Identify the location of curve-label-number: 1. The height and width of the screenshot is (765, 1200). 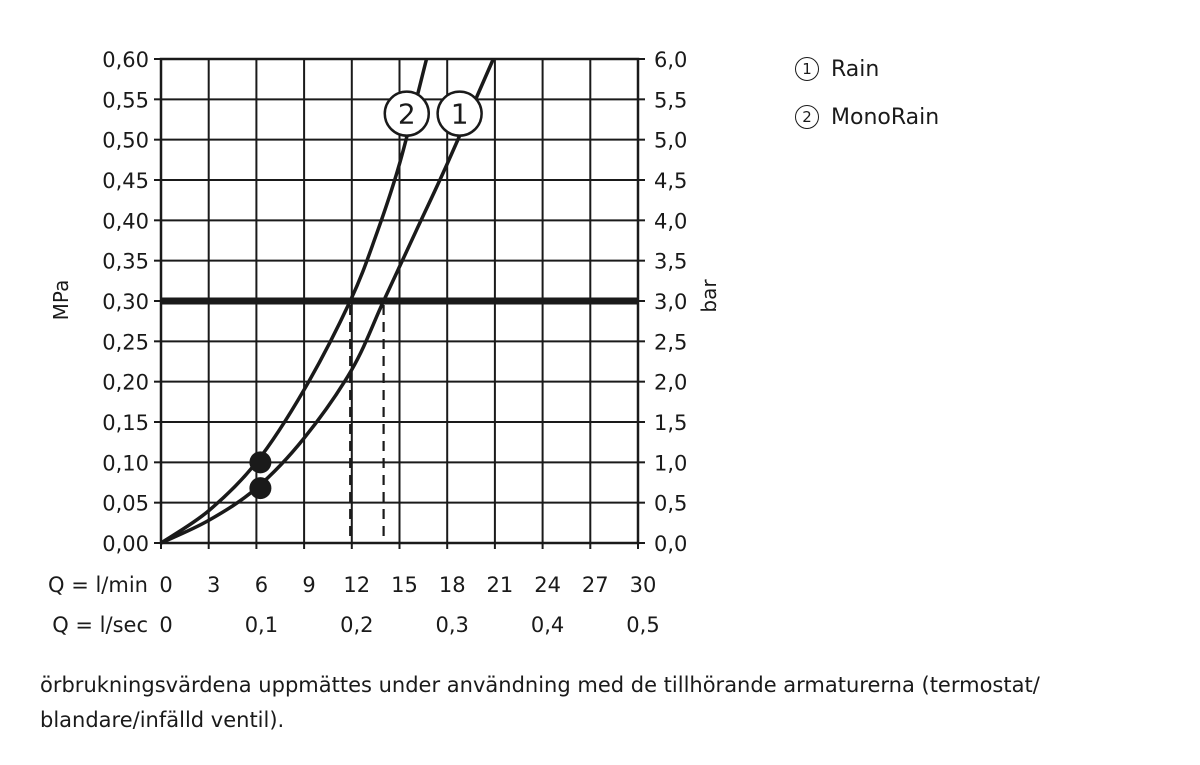
(460, 114).